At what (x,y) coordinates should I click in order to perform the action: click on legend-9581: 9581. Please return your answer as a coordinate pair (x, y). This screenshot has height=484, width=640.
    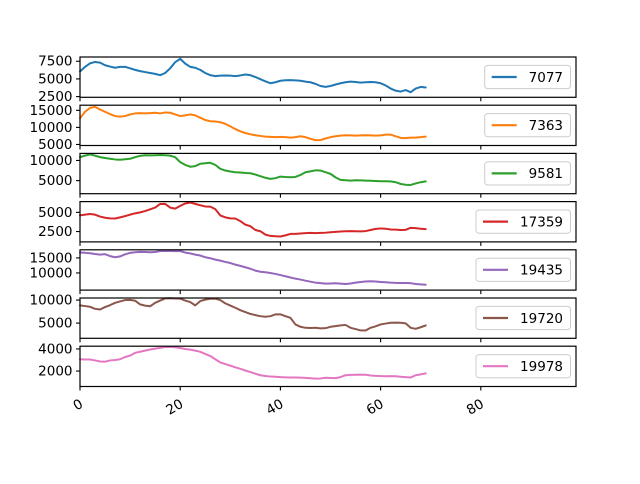
    Looking at the image, I should click on (528, 173).